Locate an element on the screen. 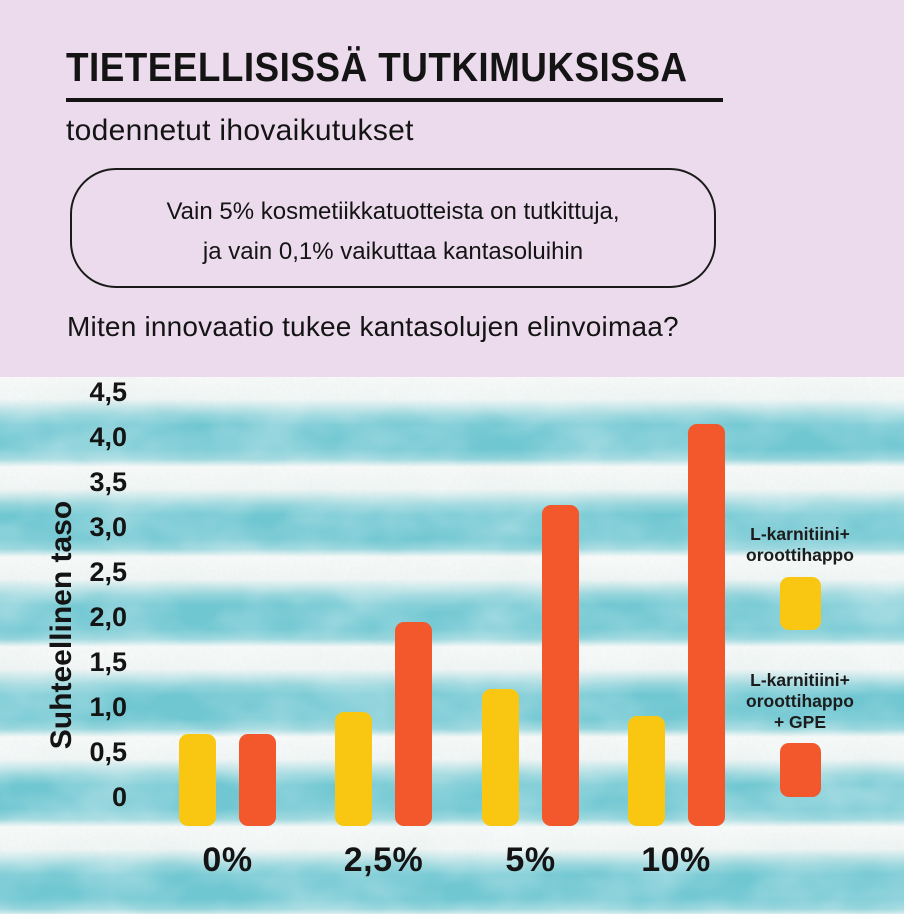 The image size is (904, 914). y-tick-label: 3,0 is located at coordinates (108, 527).